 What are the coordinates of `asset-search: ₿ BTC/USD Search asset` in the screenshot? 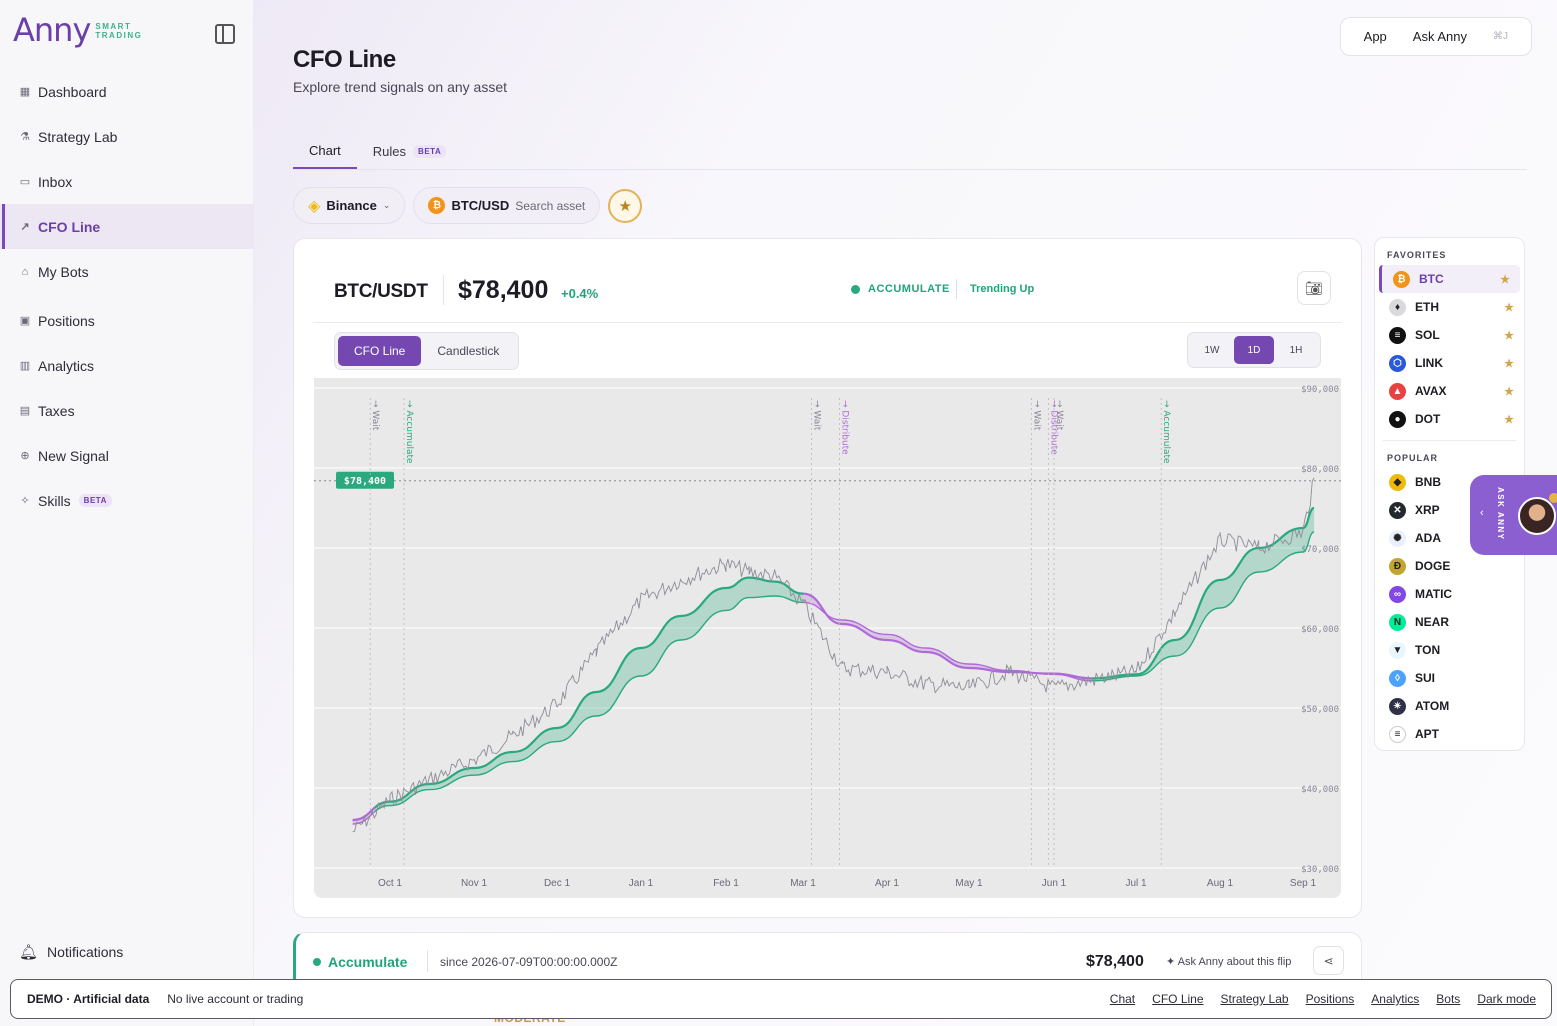 It's located at (507, 205).